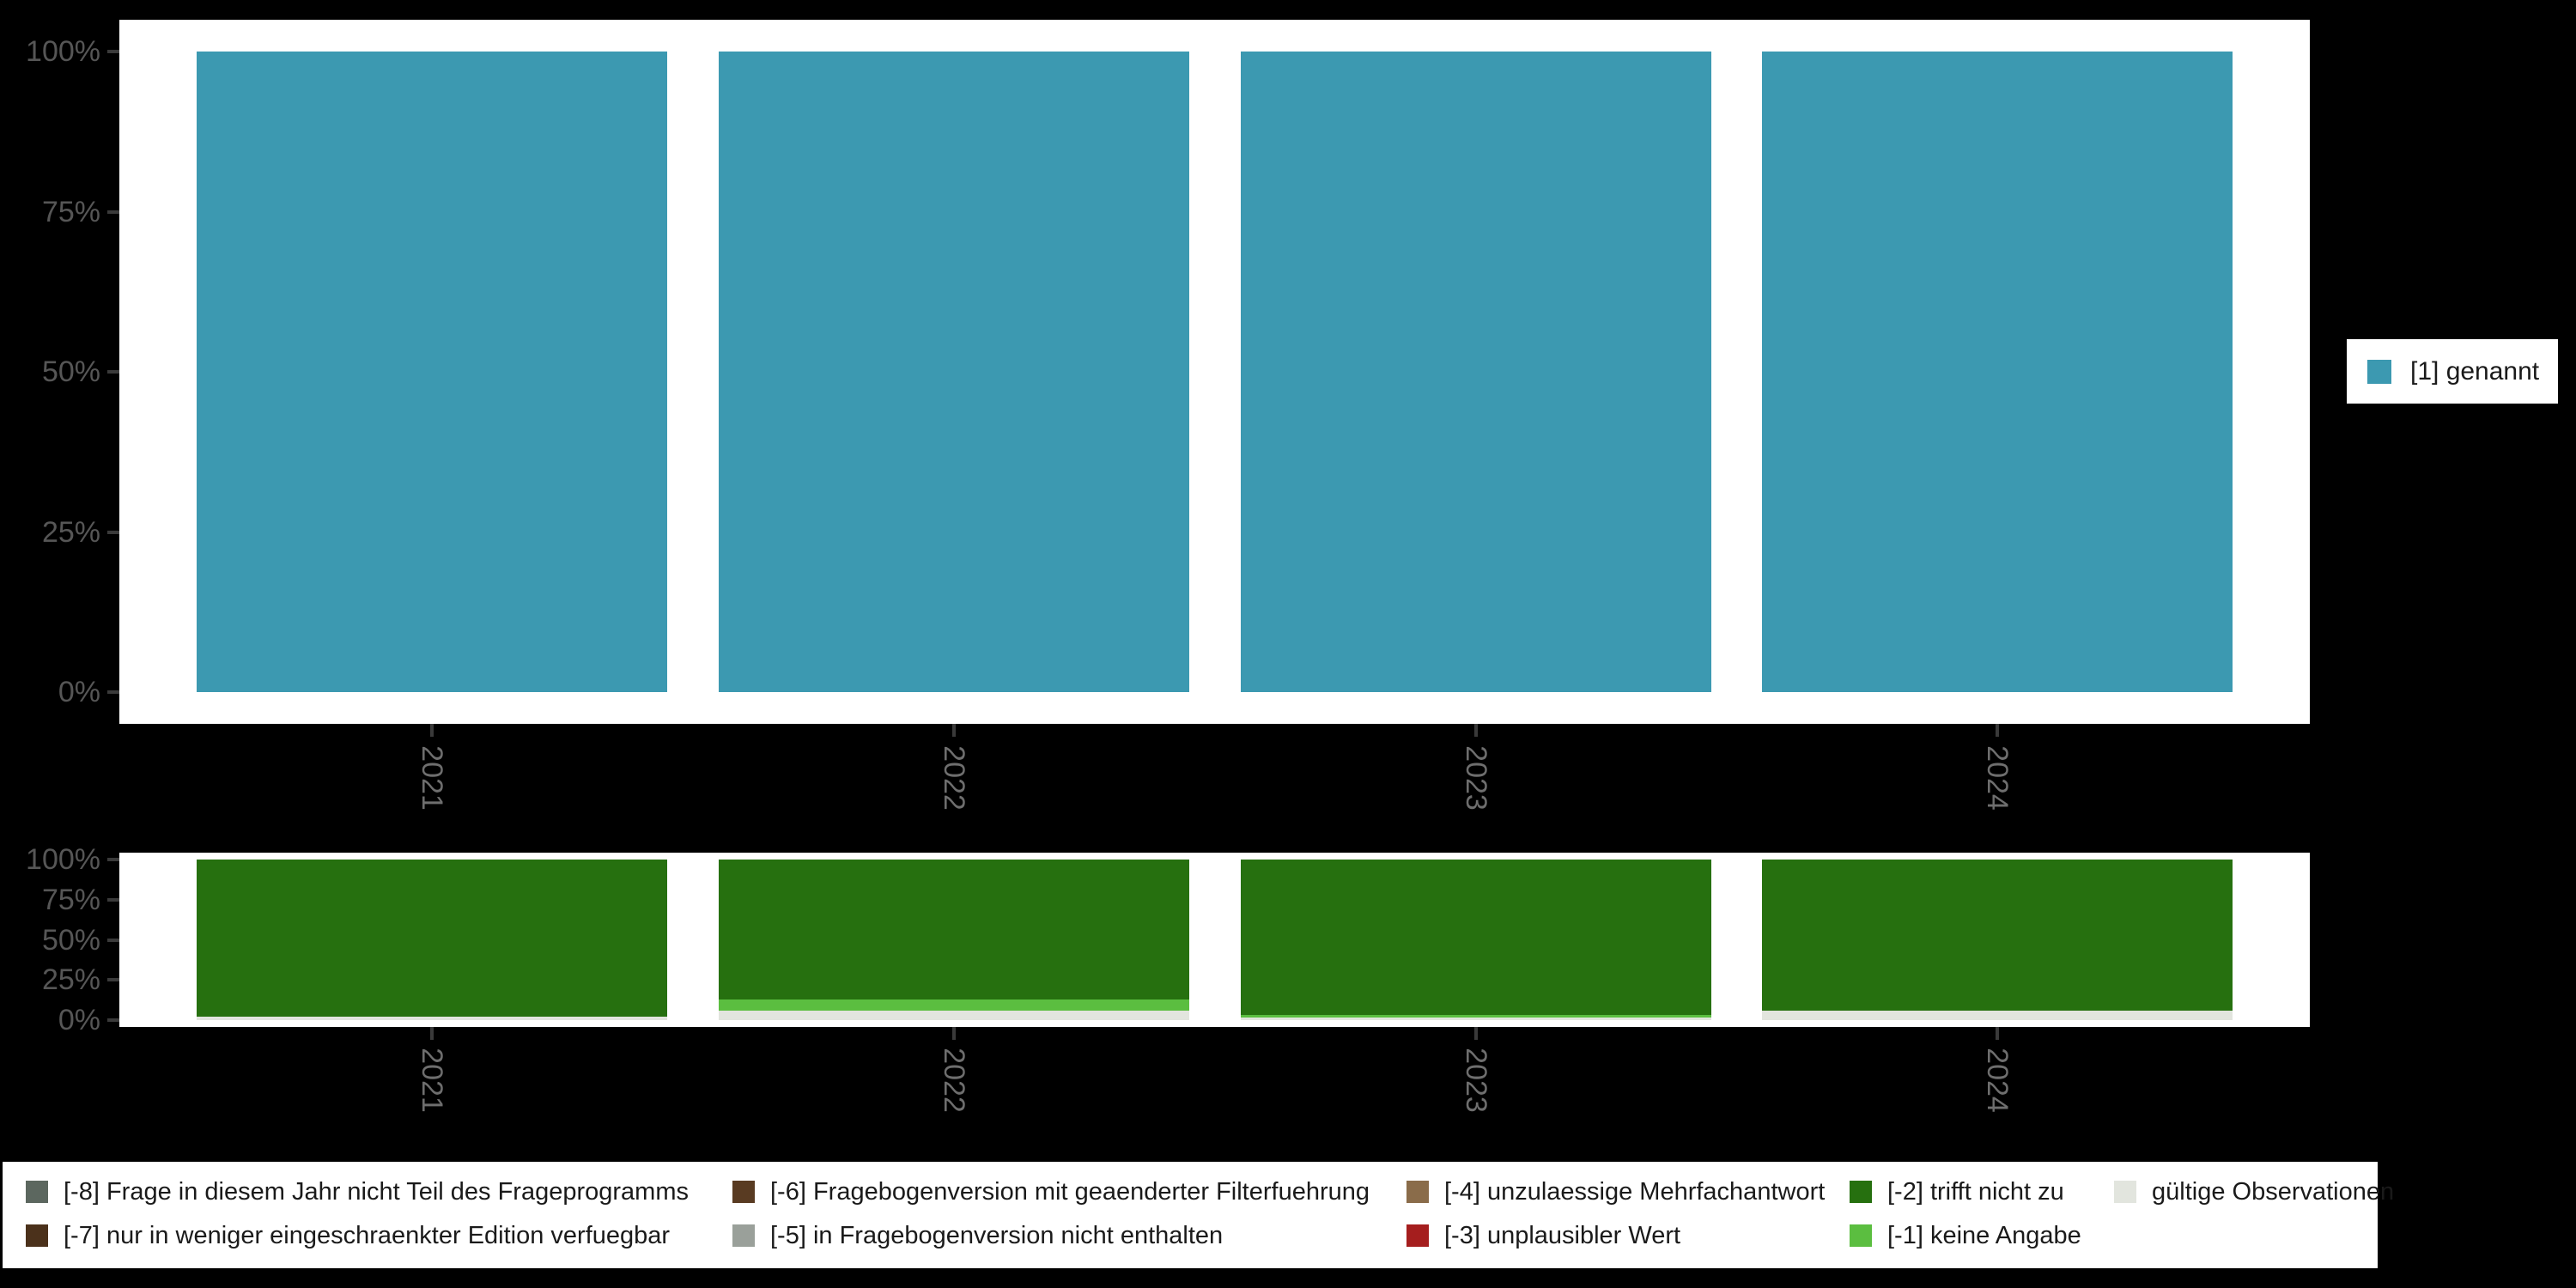 The width and height of the screenshot is (2576, 1288). I want to click on legend-label: [-2] trifft nicht zu, so click(1975, 1191).